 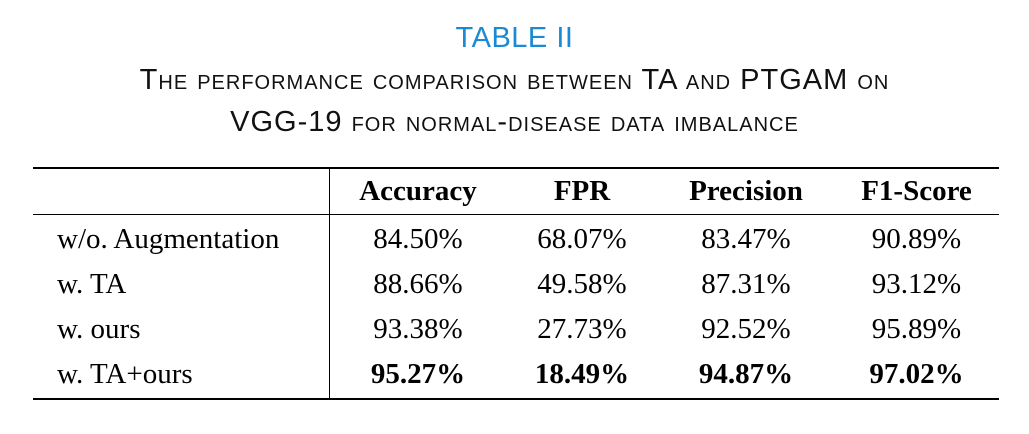 I want to click on table-cell-best: 95.27%, so click(x=418, y=374).